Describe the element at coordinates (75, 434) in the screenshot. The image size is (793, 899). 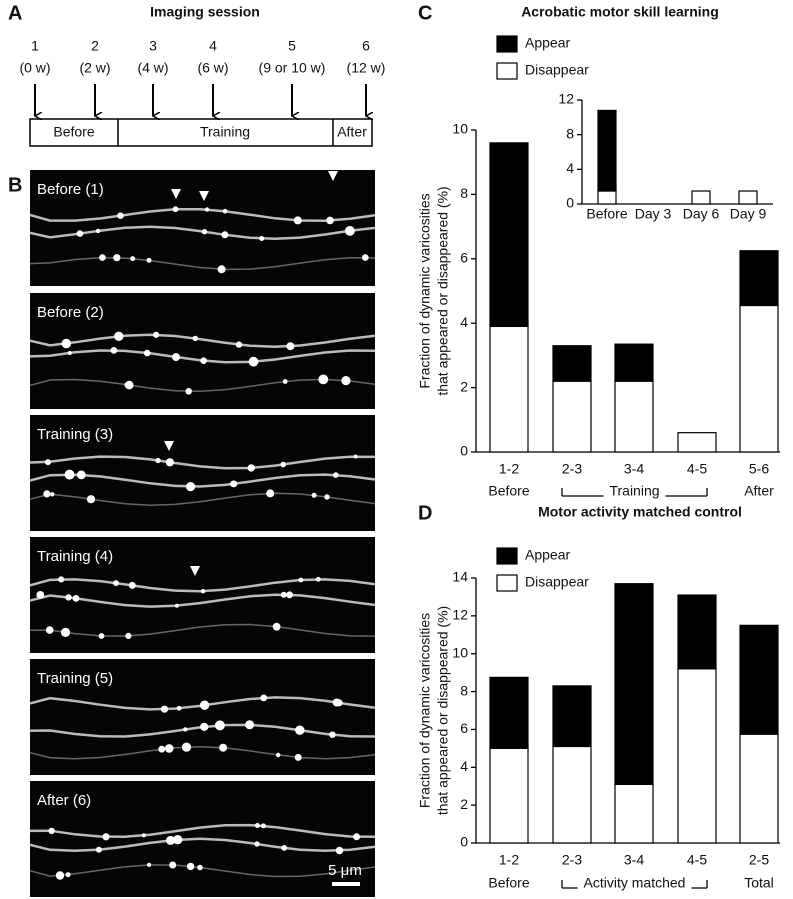
I see `image-label: Training (3)` at that location.